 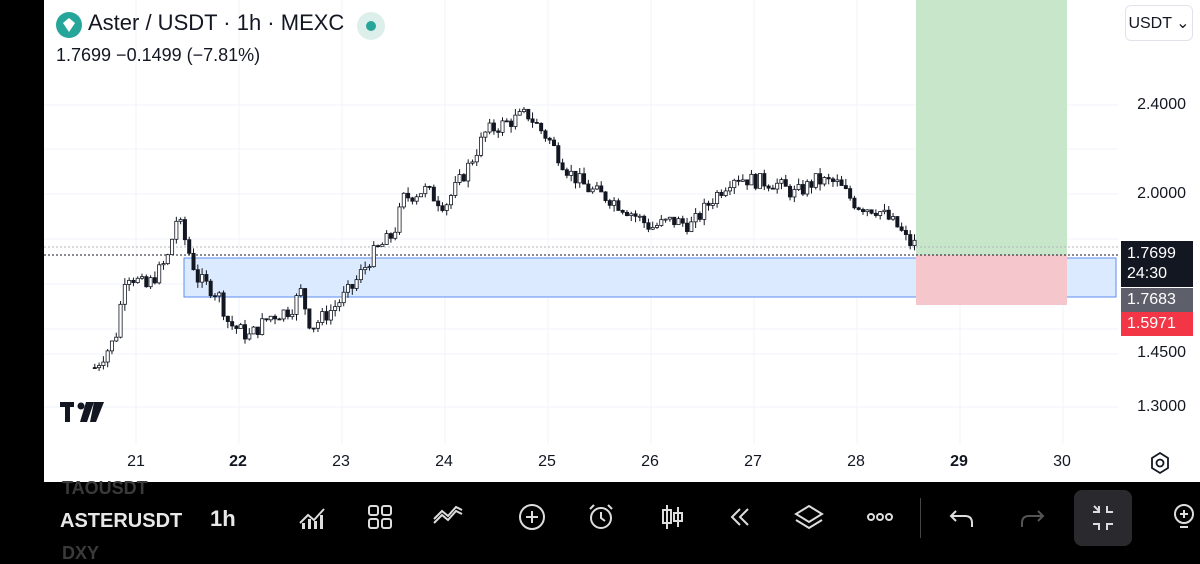 I want to click on undo-icon, so click(x=962, y=517).